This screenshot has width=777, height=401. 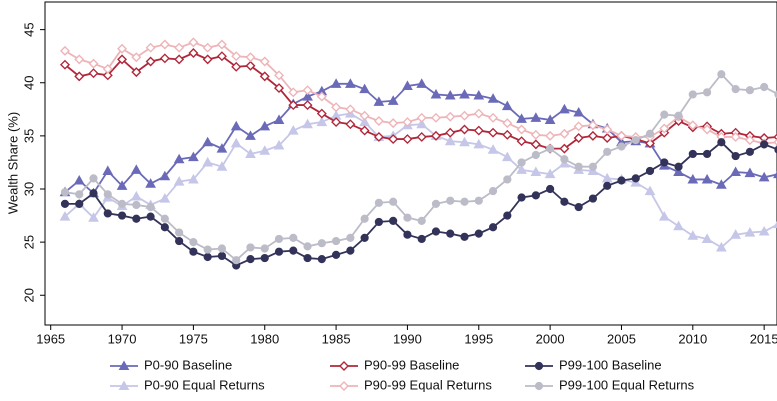 I want to click on x-tick-label: 1985, so click(x=336, y=338).